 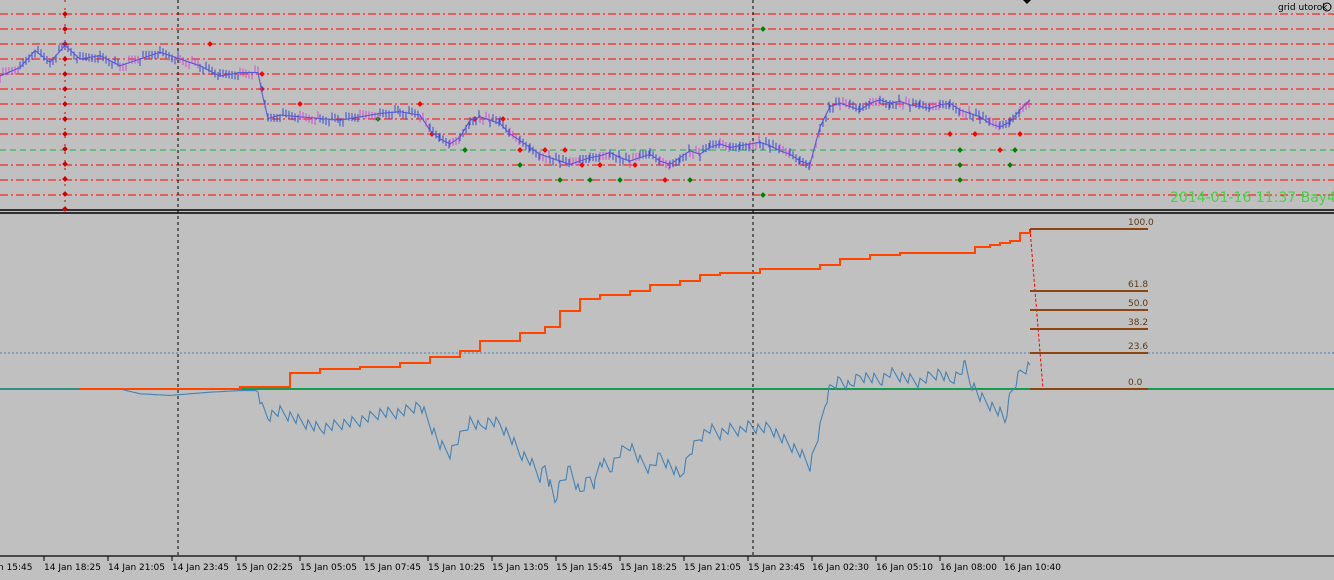 What do you see at coordinates (16, 568) in the screenshot?
I see `time-tick-label: n 15:45` at bounding box center [16, 568].